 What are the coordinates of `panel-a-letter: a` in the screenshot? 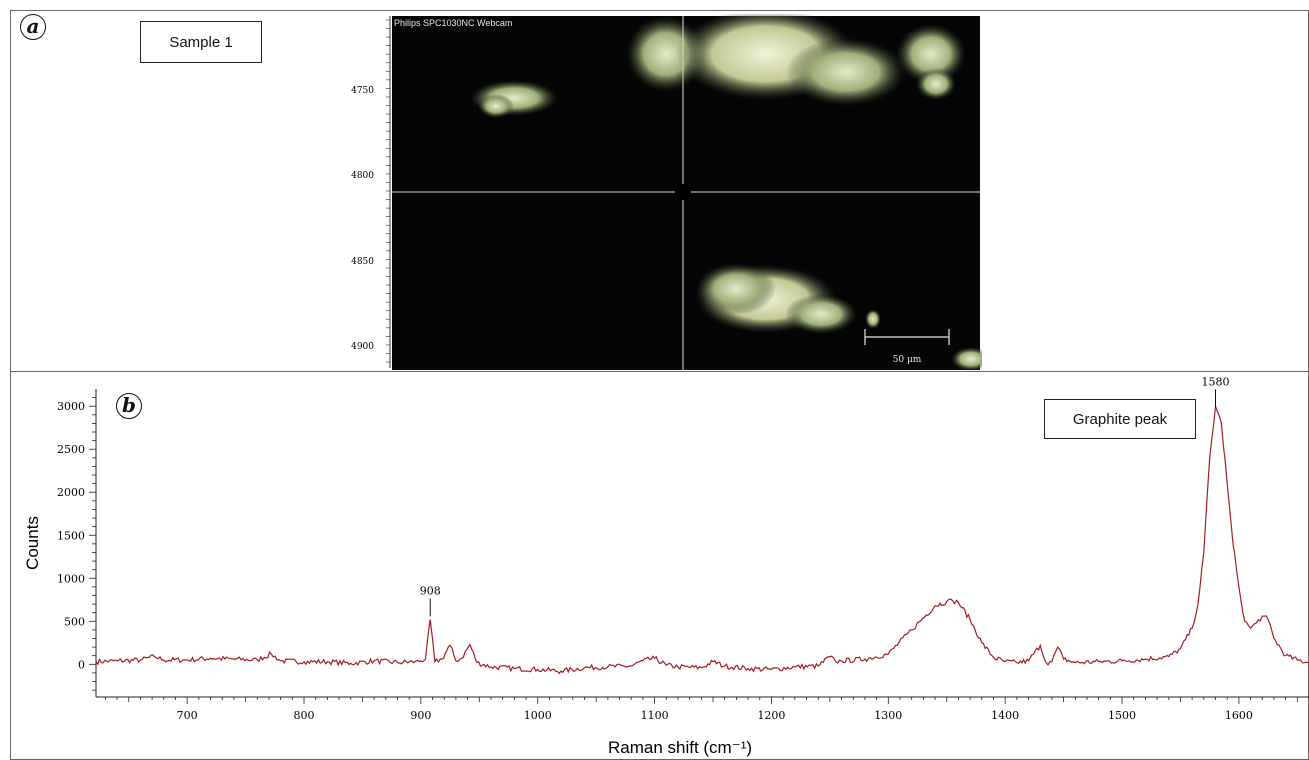 It's located at (33, 27).